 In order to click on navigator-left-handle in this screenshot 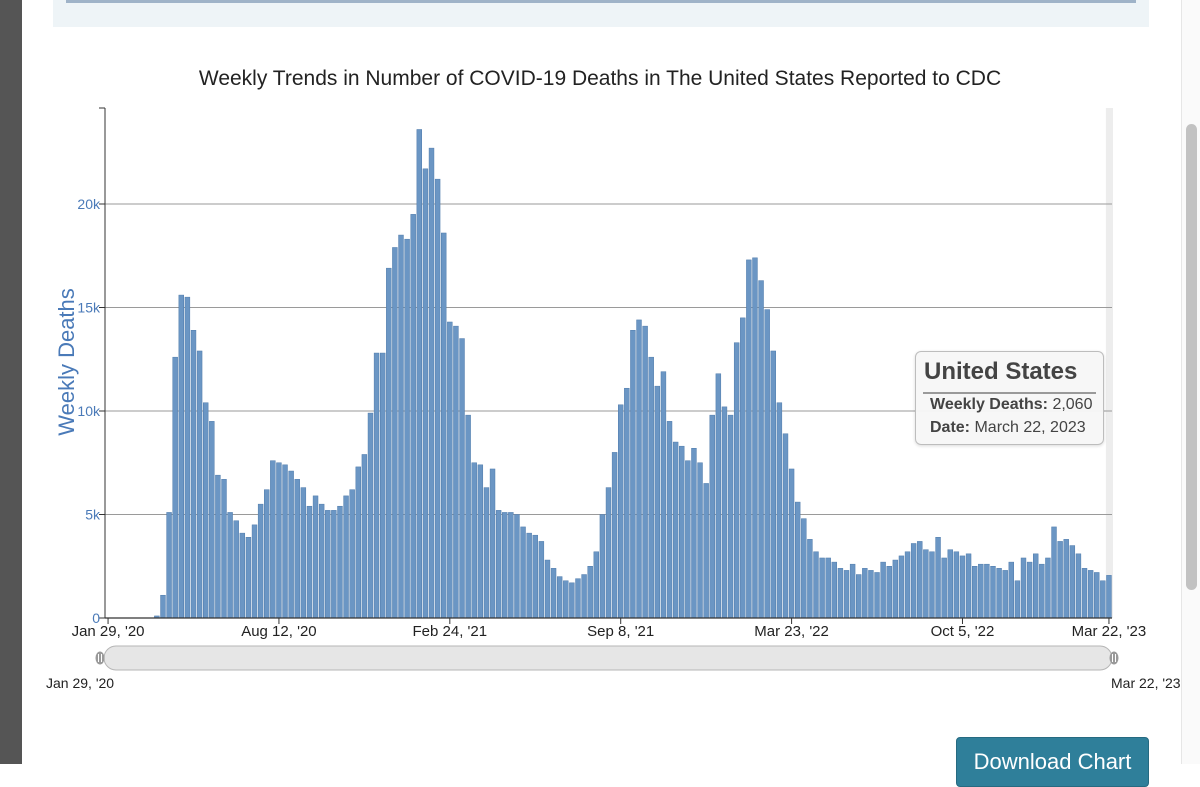, I will do `click(100, 658)`.